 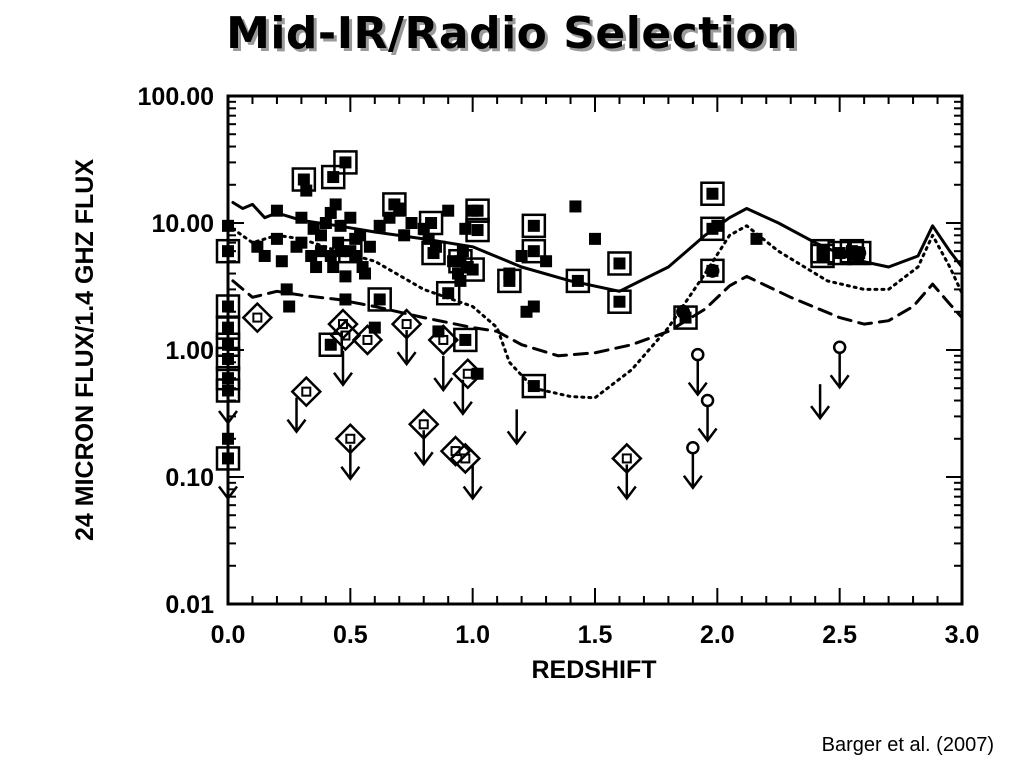 What do you see at coordinates (512, 33) in the screenshot?
I see `slide-title: Mid-IR/Radio Selection` at bounding box center [512, 33].